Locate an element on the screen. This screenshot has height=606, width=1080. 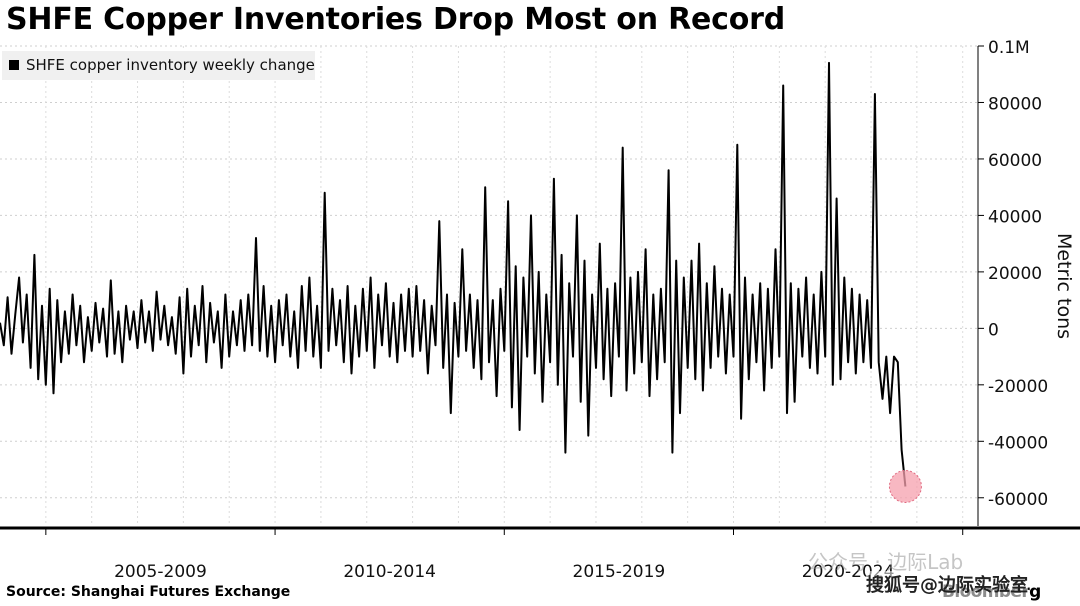
legend: SHFE copper inventory weekly change is located at coordinates (158, 65).